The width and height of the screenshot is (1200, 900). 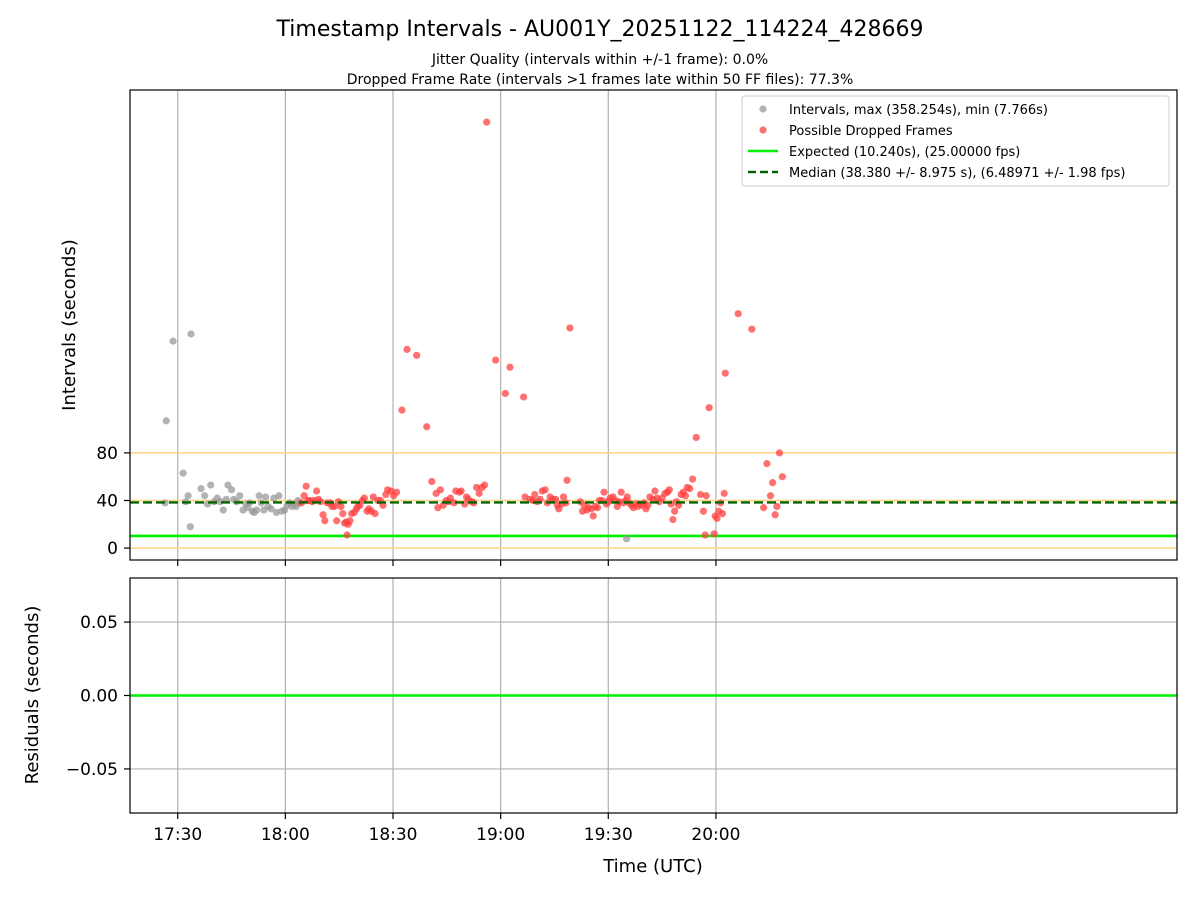 I want to click on top-ytick-label-1: 40, so click(x=107, y=502).